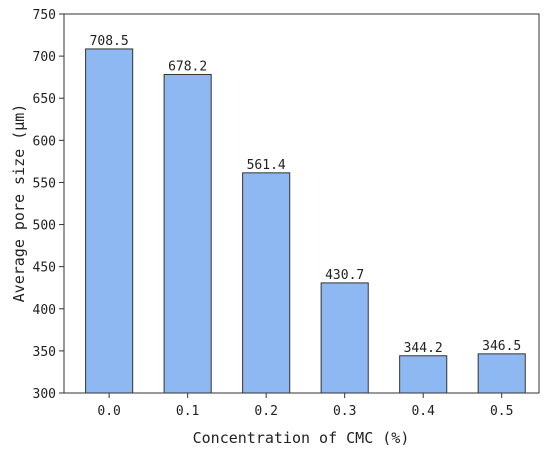  I want to click on y-axis-title: Average pore size (μm), so click(19, 203).